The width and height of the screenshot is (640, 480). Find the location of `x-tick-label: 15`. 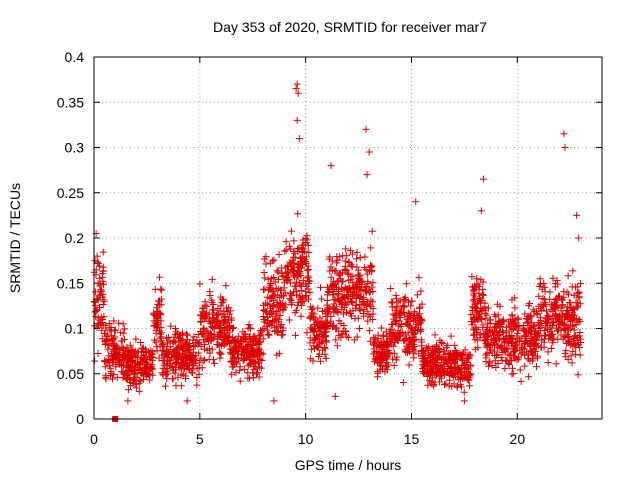

x-tick-label: 15 is located at coordinates (412, 439).